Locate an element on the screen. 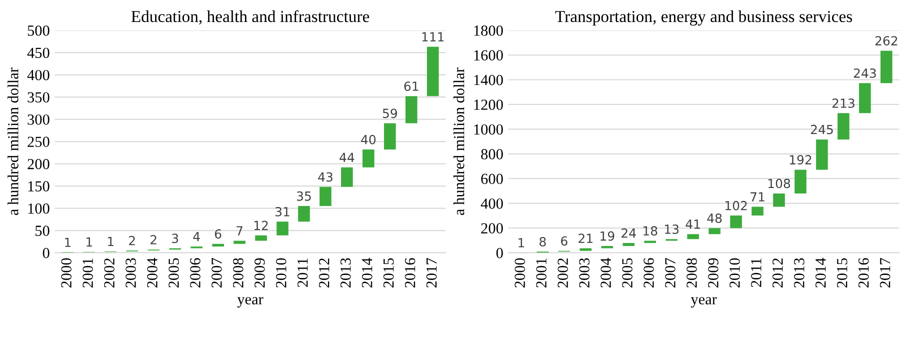  data-label: 262 is located at coordinates (886, 41).